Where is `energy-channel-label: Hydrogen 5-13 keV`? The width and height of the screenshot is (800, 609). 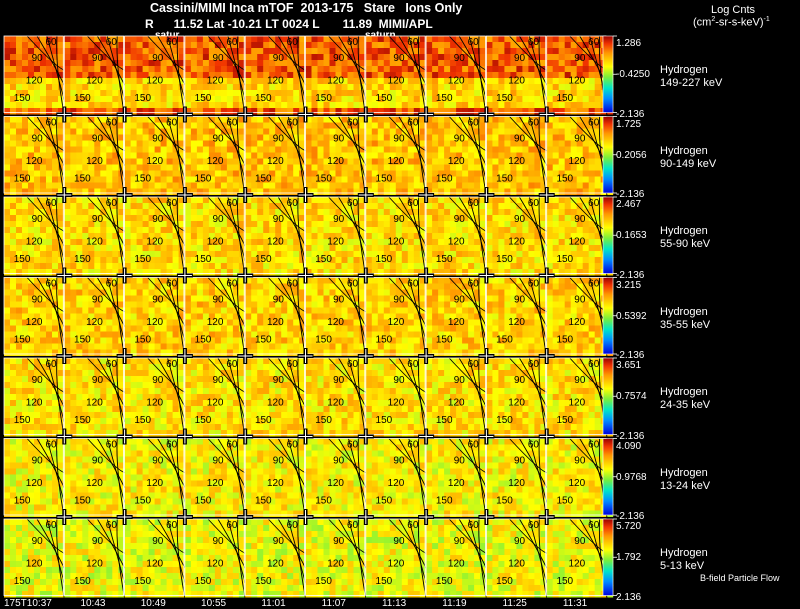 energy-channel-label: Hydrogen 5-13 keV is located at coordinates (684, 560).